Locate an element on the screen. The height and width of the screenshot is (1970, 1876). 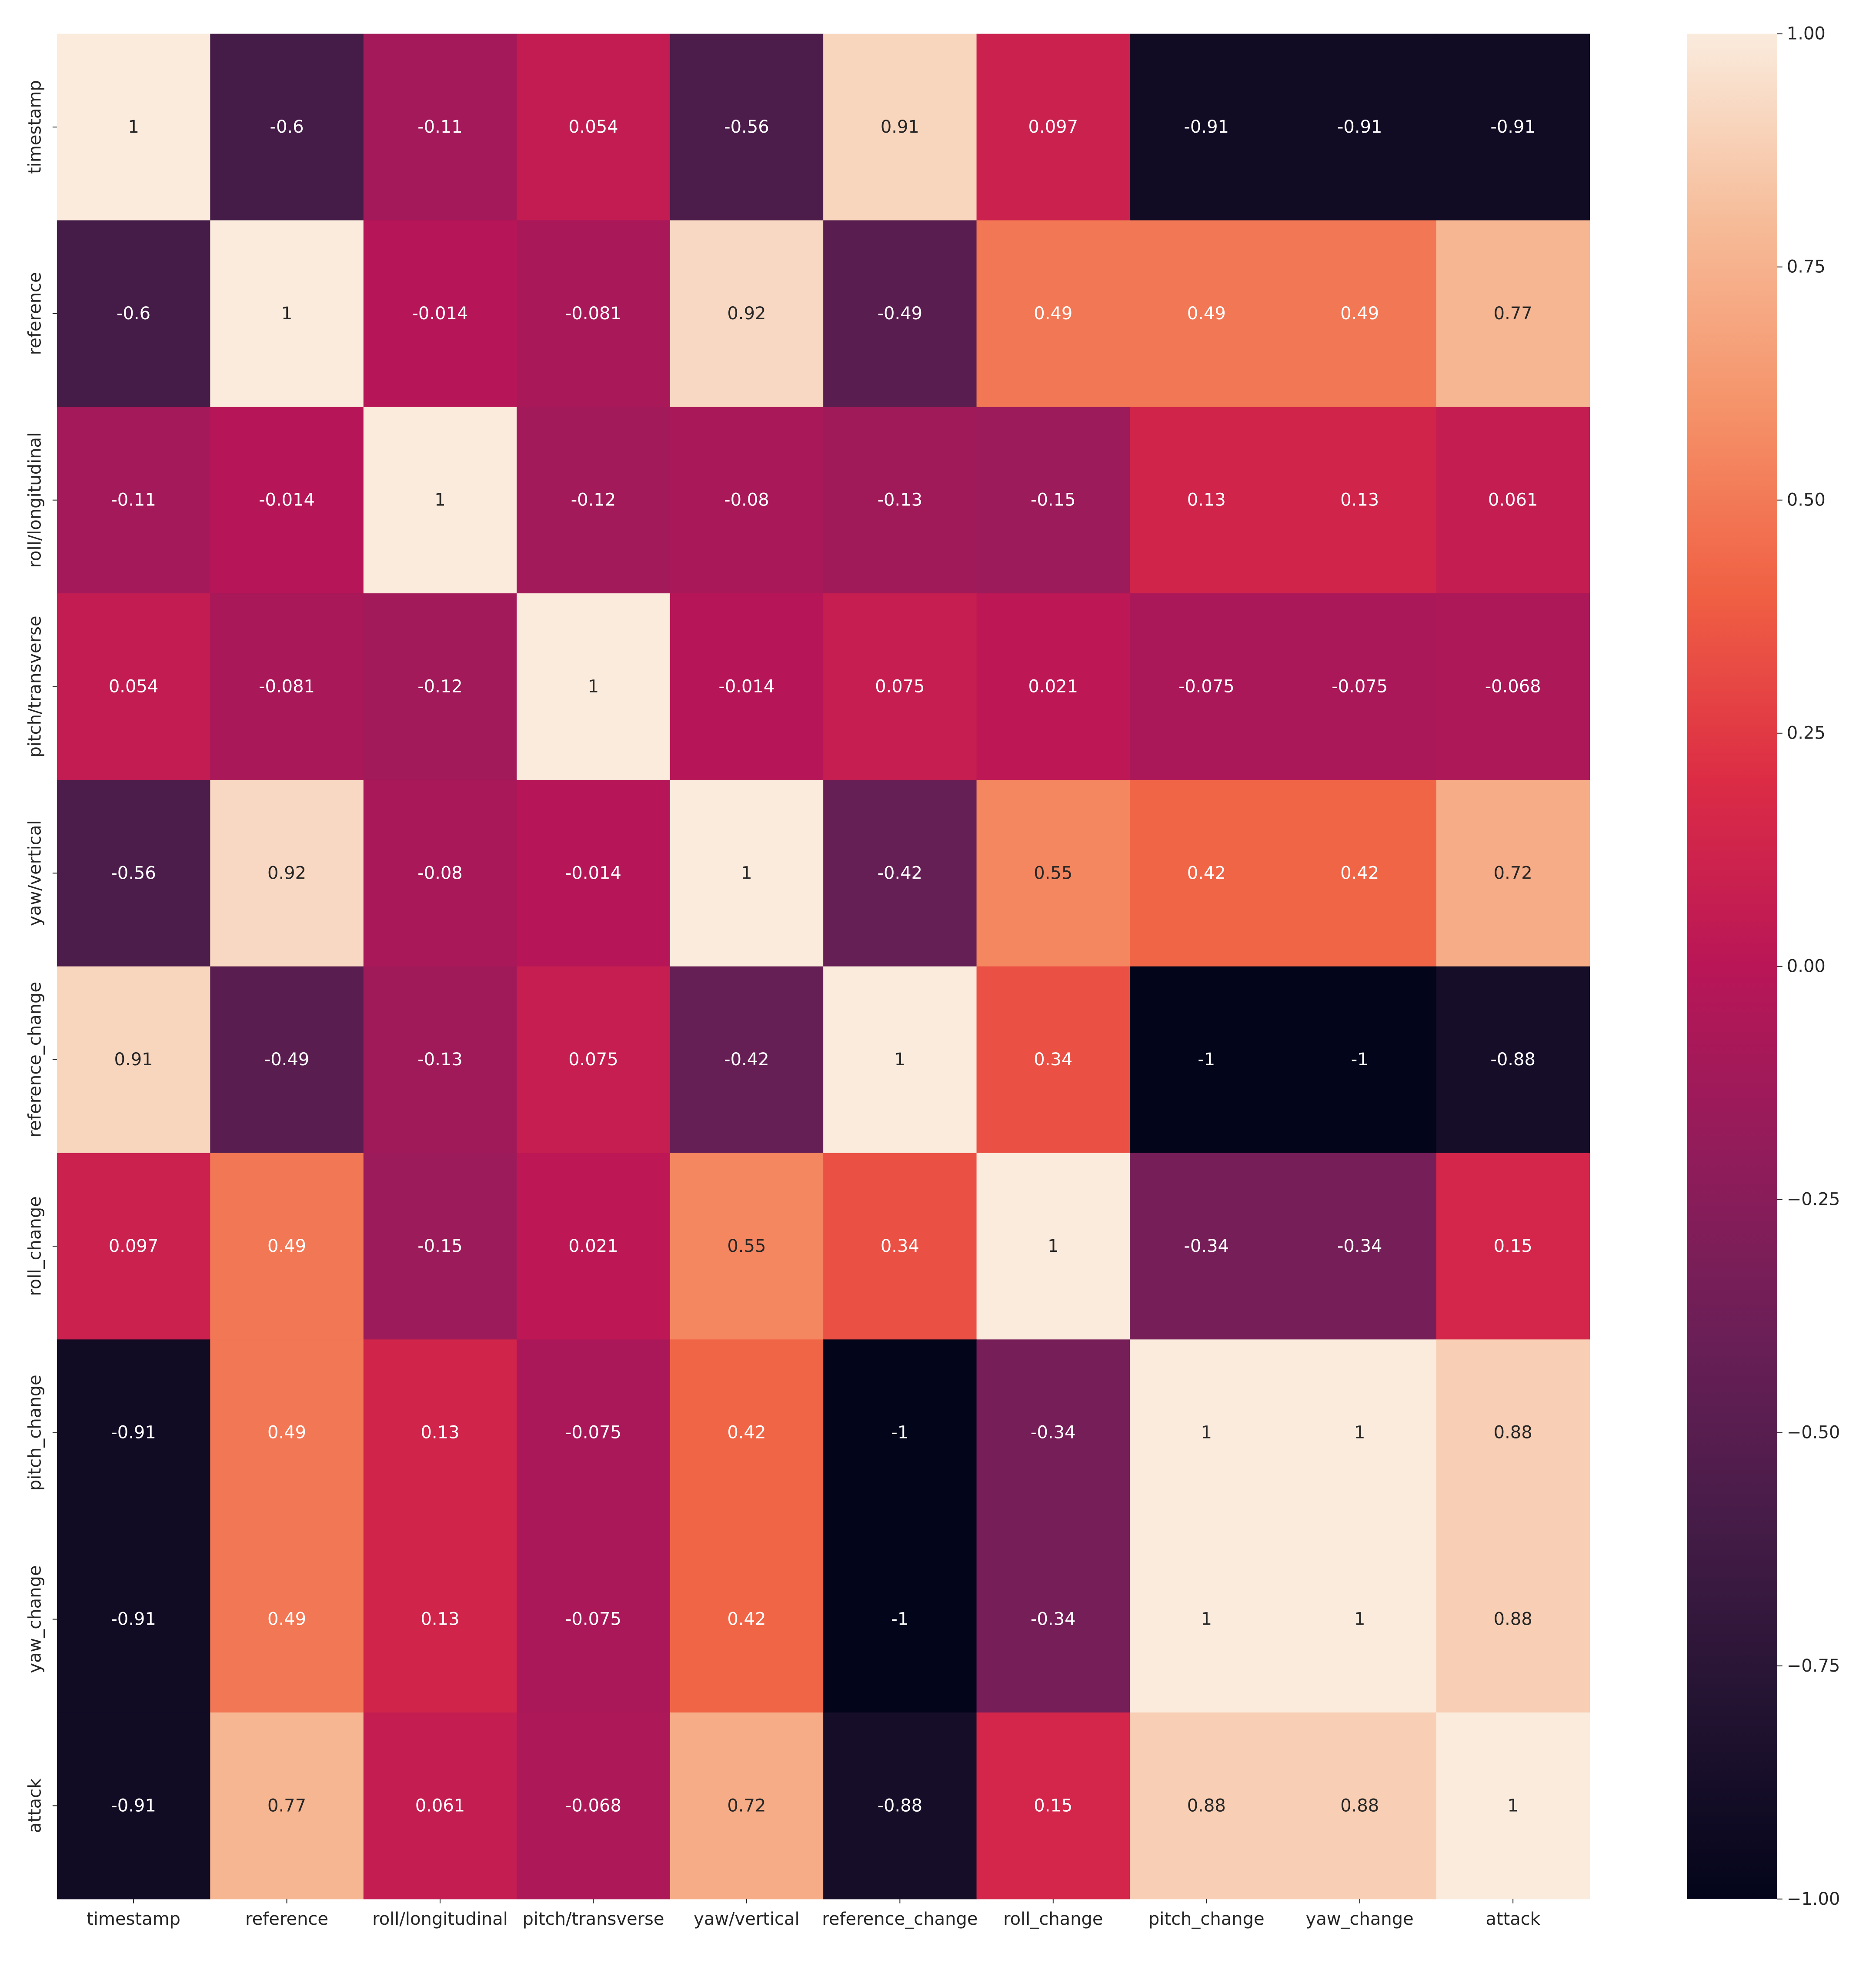
cell-annotation: 0.061 is located at coordinates (440, 1806).